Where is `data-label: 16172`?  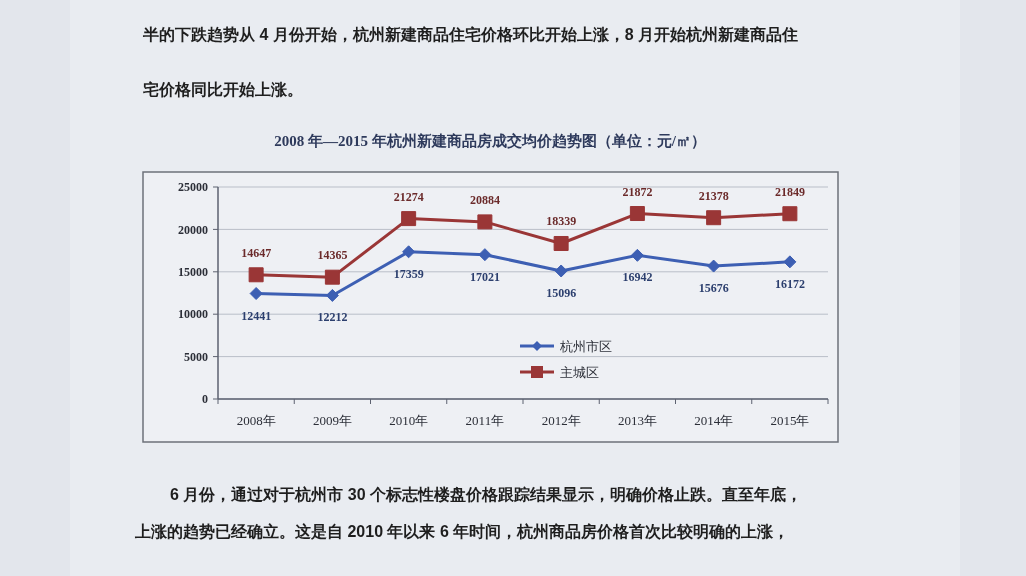
data-label: 16172 is located at coordinates (789, 283).